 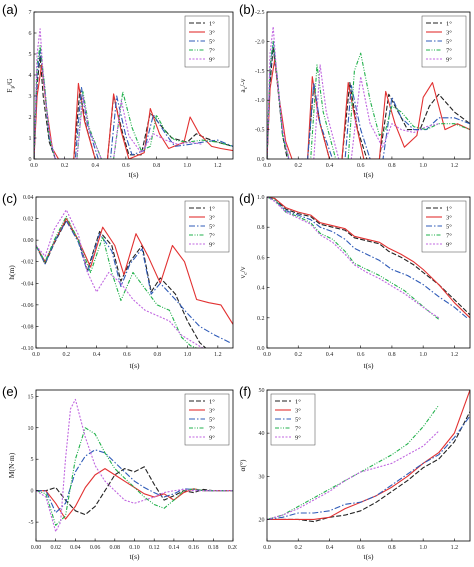 I want to click on x-tick-label: 0.08, so click(x=115, y=548).